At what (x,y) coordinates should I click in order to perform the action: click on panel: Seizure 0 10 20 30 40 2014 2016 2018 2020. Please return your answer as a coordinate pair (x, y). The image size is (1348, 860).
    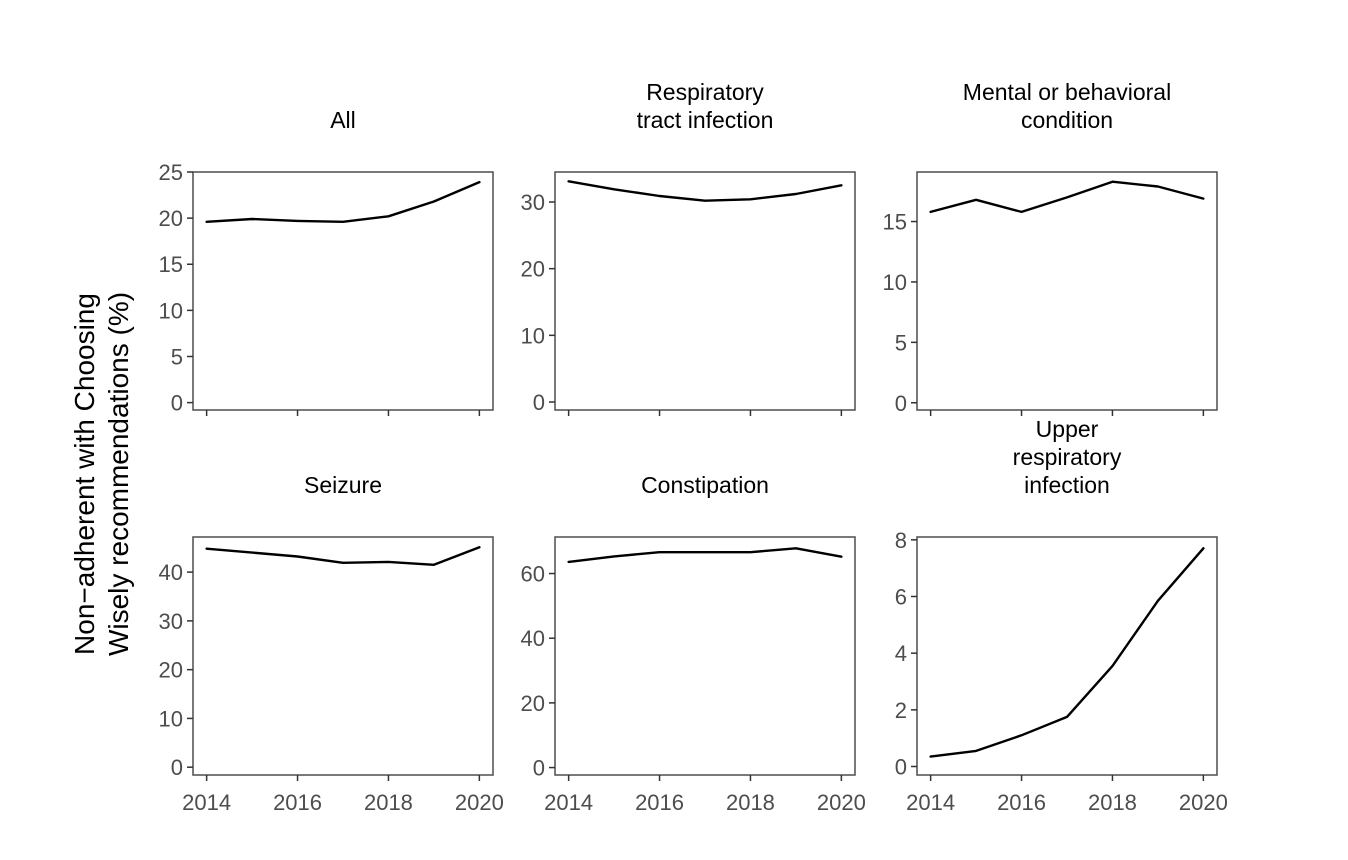
    Looking at the image, I should click on (331, 643).